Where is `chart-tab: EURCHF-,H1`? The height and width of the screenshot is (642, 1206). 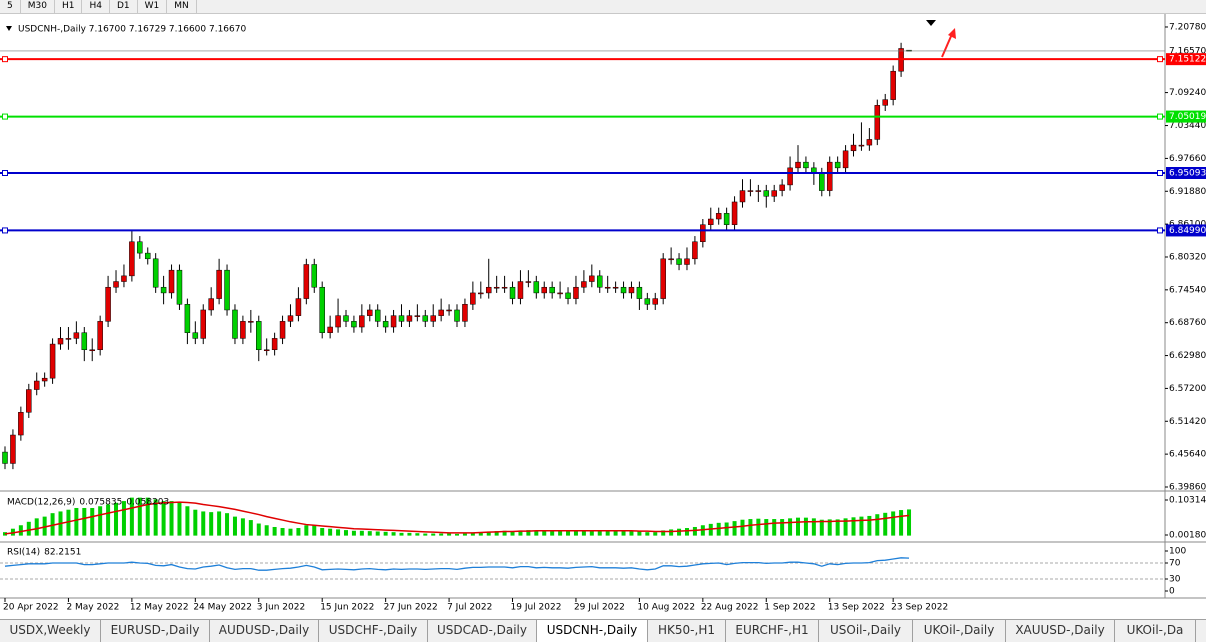
chart-tab: EURCHF-,H1 is located at coordinates (772, 631).